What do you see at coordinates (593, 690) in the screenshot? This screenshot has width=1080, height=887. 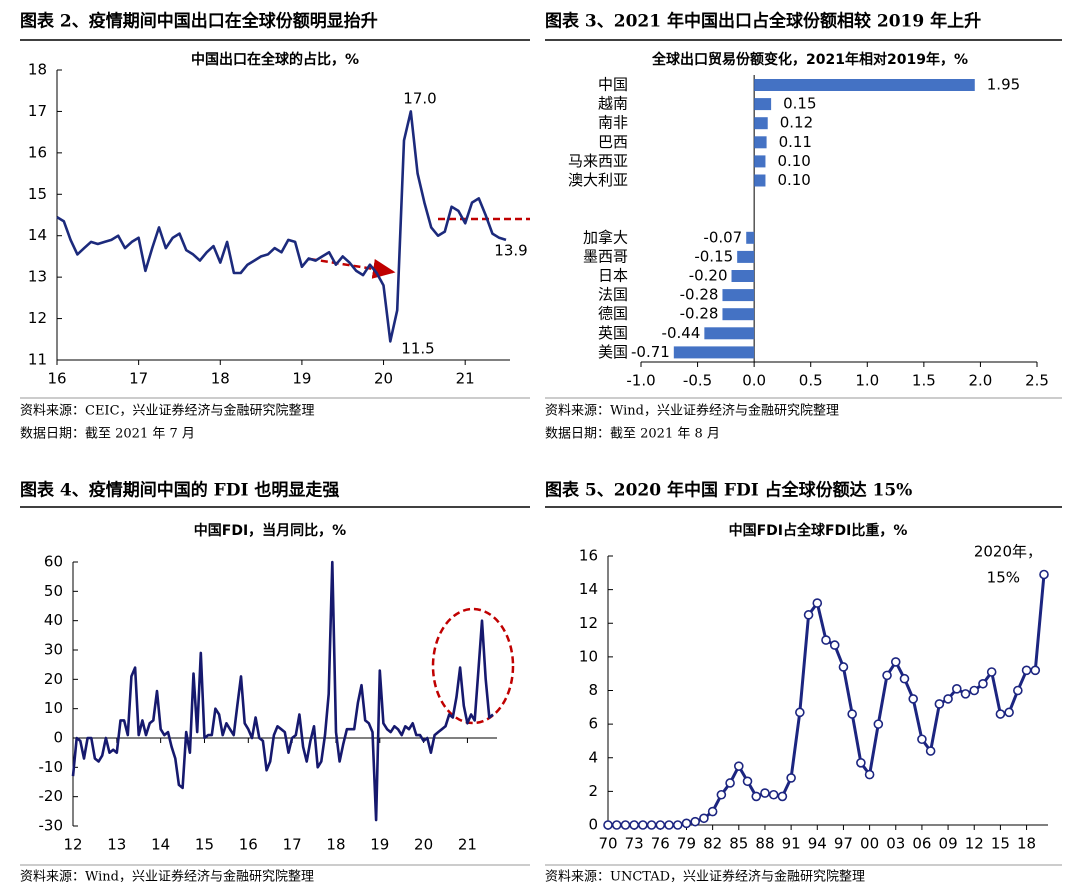 I see `y-tick-label: 8` at bounding box center [593, 690].